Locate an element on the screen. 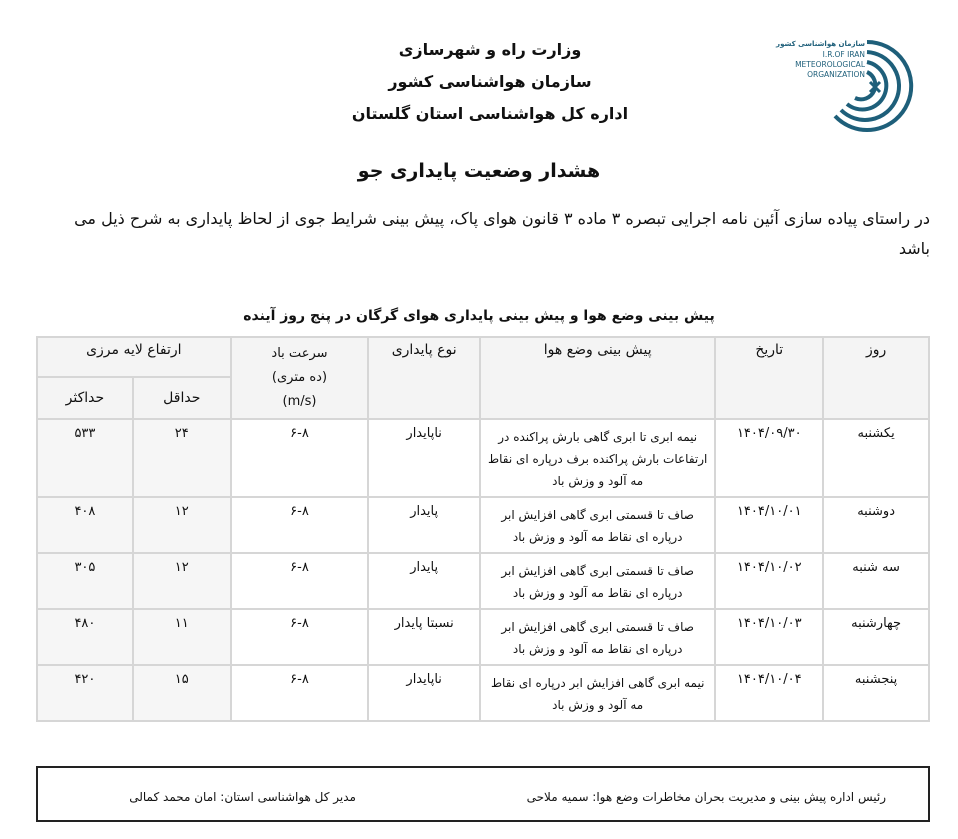  max-height-cell: ۵۳۳ is located at coordinates (85, 458).